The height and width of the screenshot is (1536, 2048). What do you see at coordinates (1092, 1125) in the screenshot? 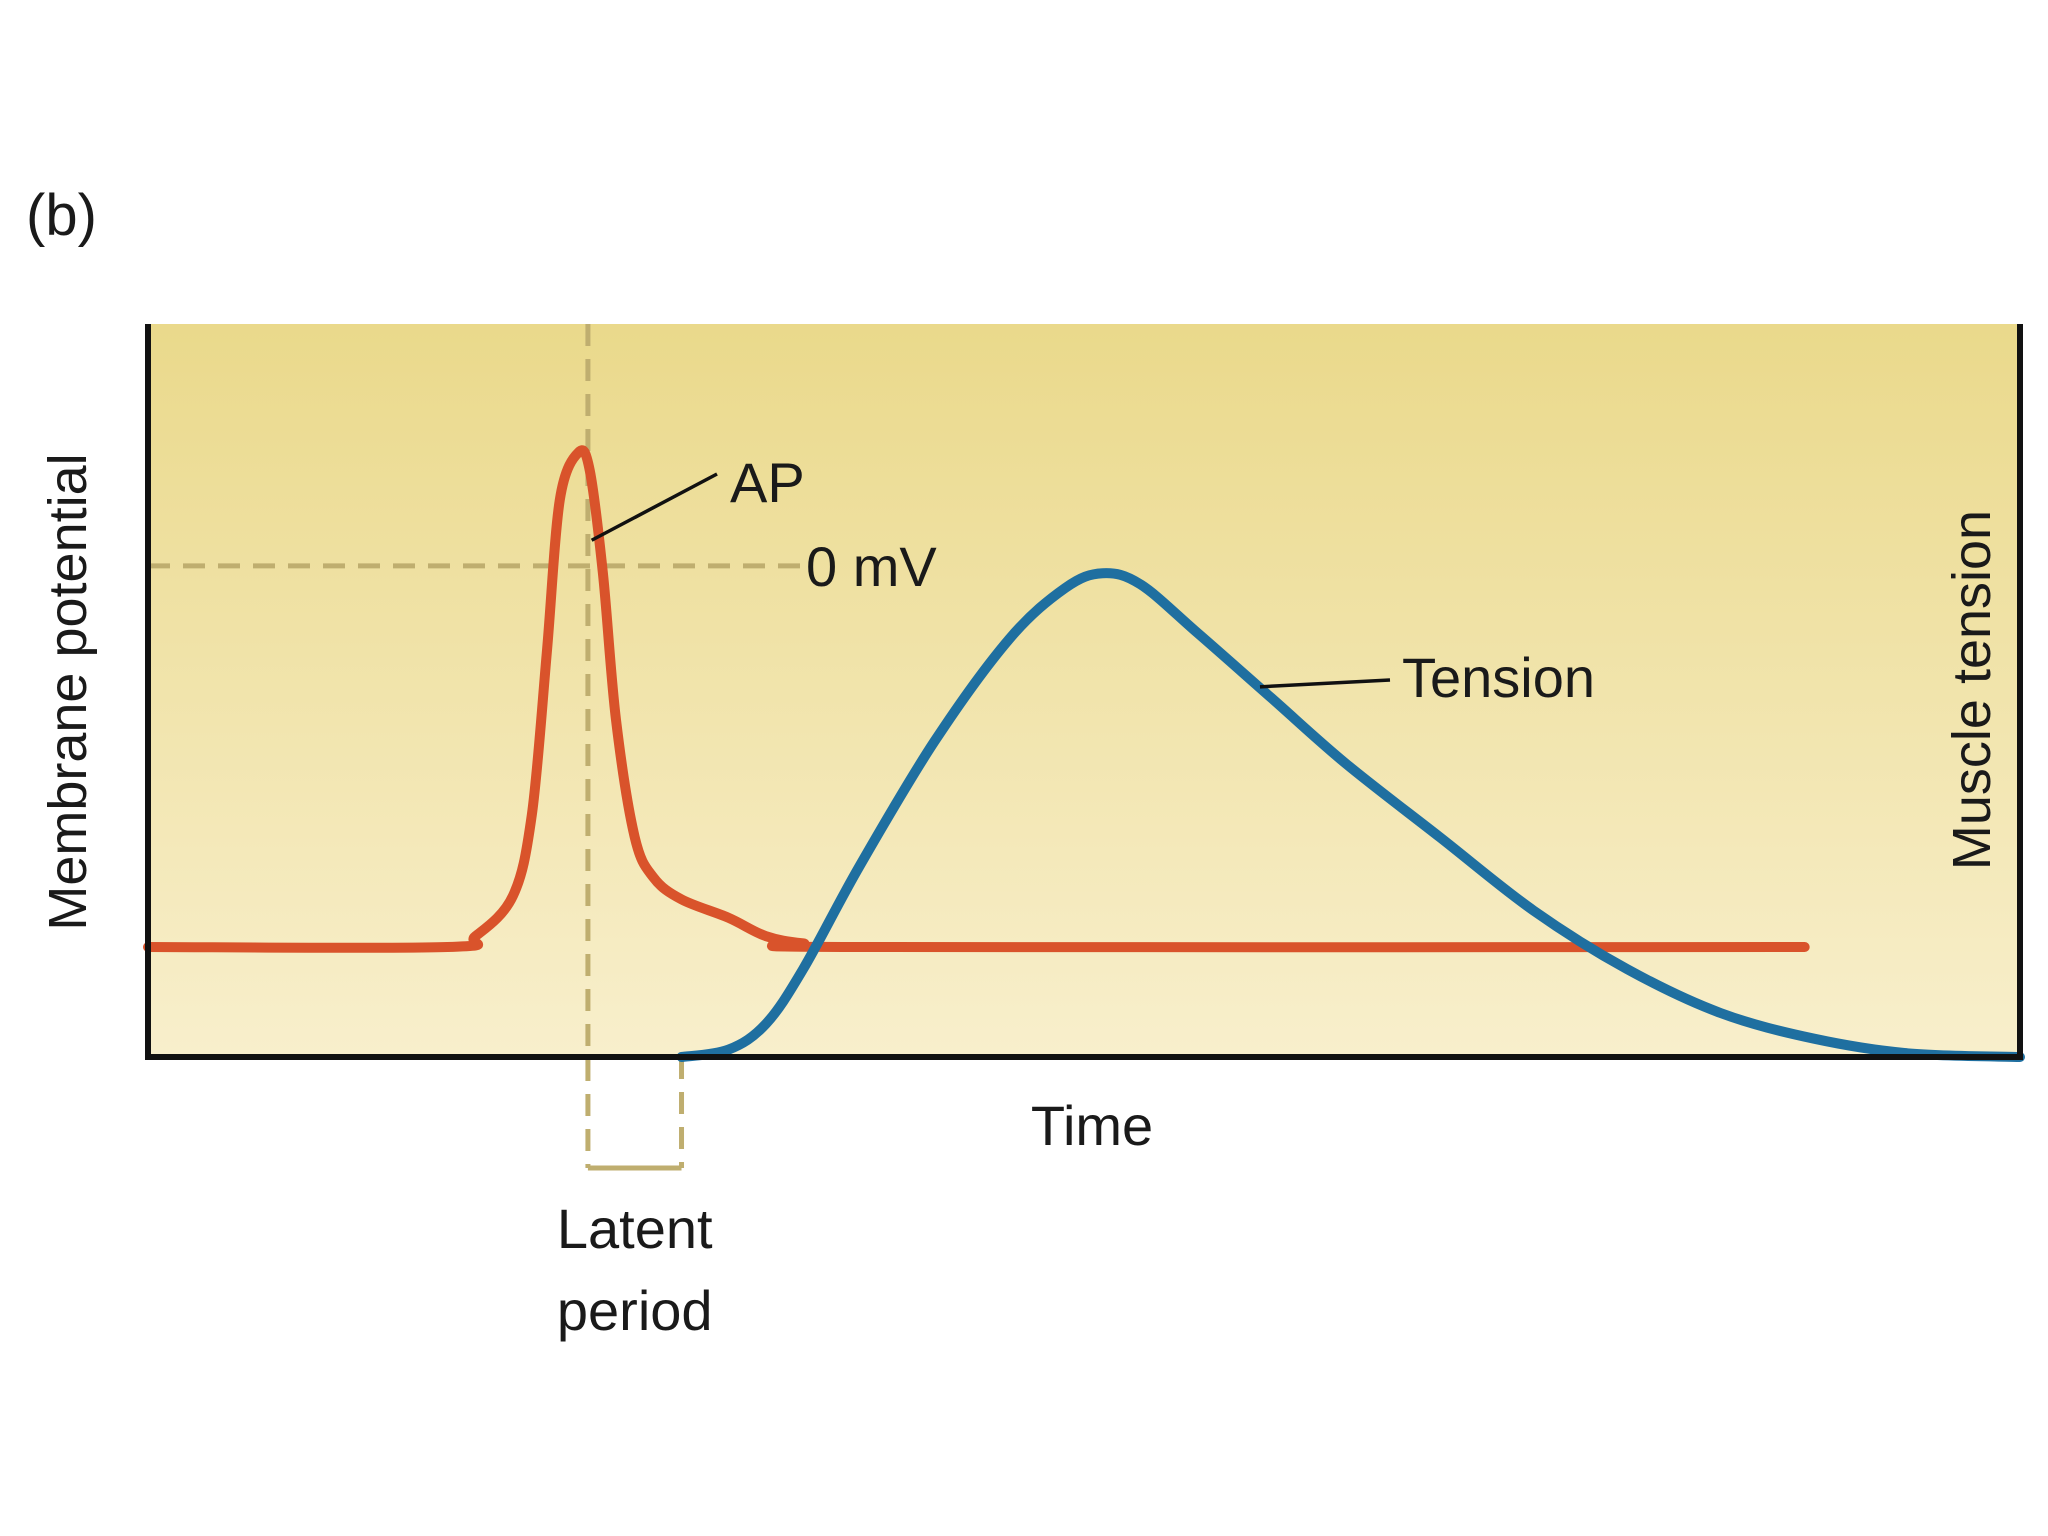
I see `x-axis-label: Time` at bounding box center [1092, 1125].